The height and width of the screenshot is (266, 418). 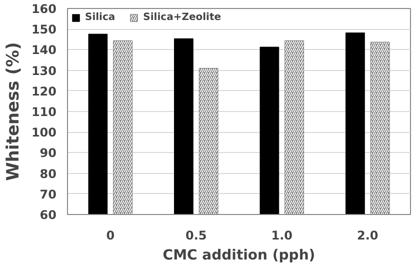 I want to click on x-tick-label: 1.0, so click(x=282, y=235).